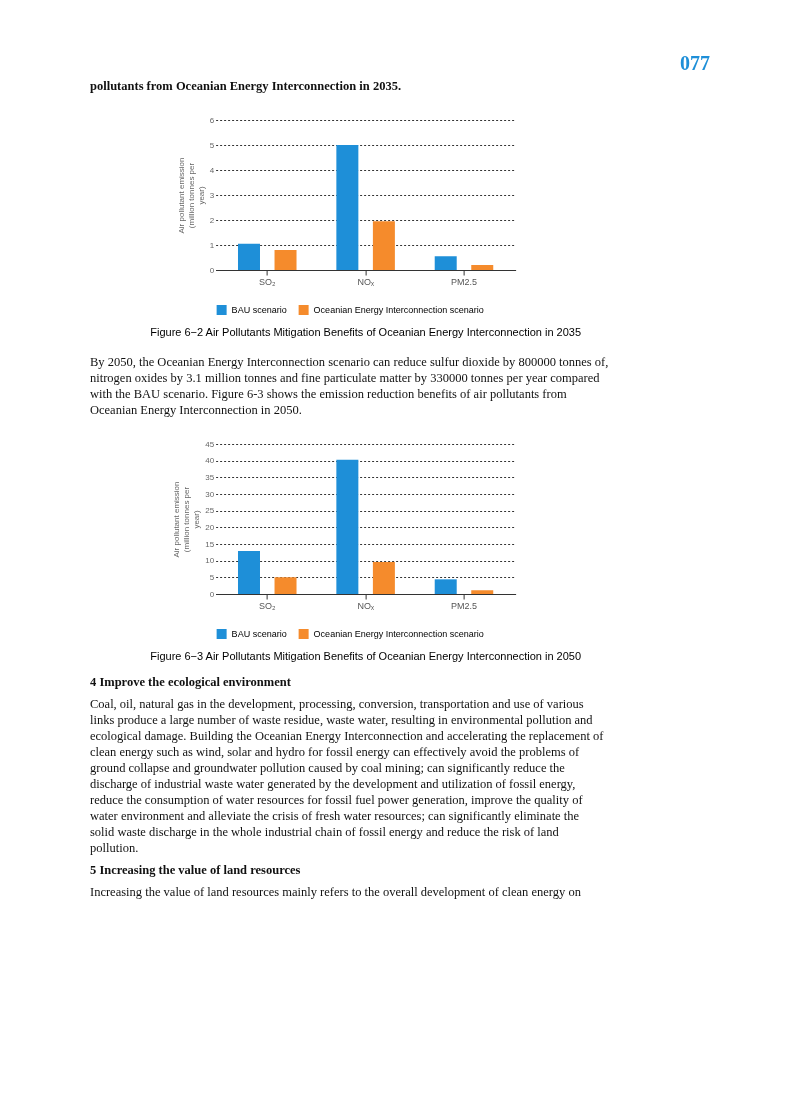  I want to click on y-tick-label: 45, so click(210, 444).